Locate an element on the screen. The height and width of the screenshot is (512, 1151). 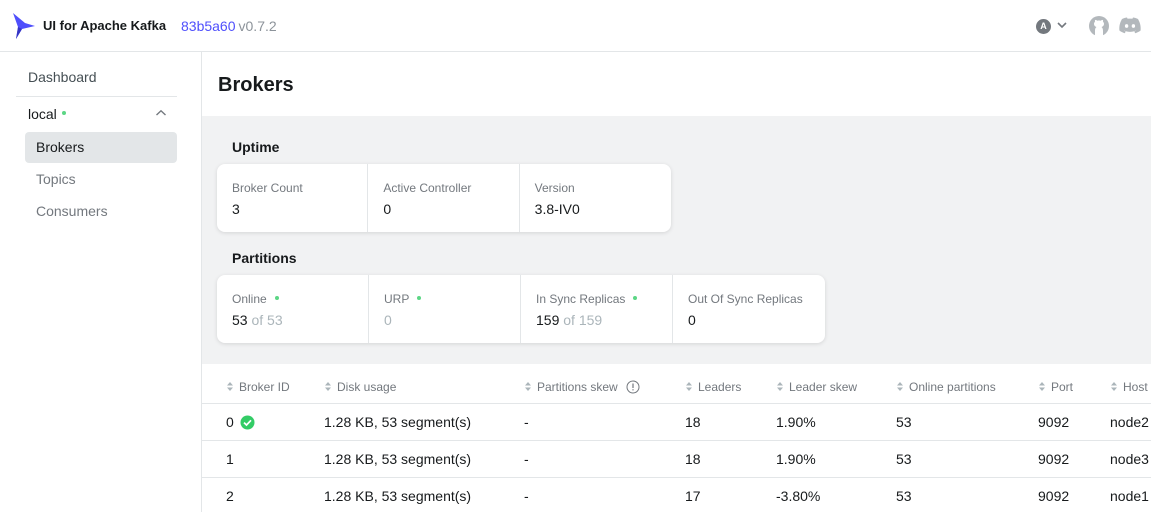
metric-label: Online is located at coordinates (255, 299).